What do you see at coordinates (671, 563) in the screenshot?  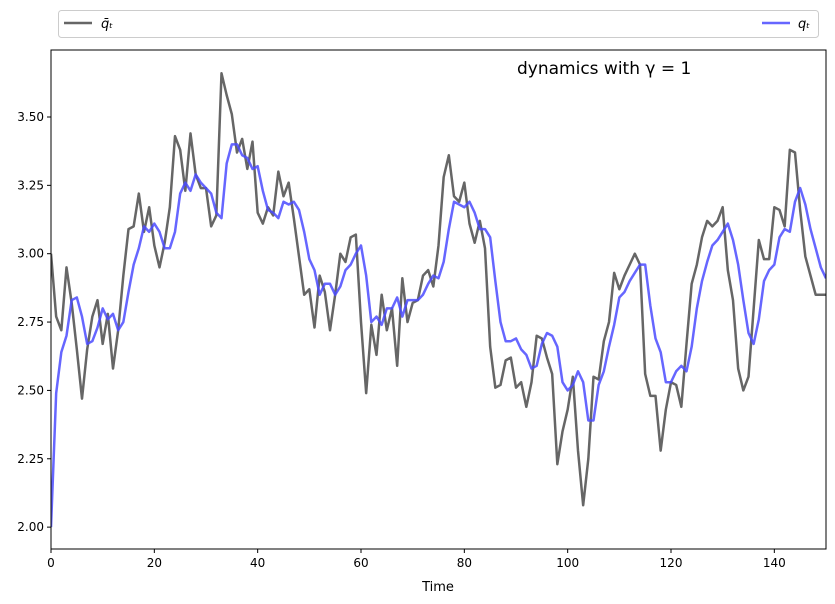 I see `x-tick-label: 120` at bounding box center [671, 563].